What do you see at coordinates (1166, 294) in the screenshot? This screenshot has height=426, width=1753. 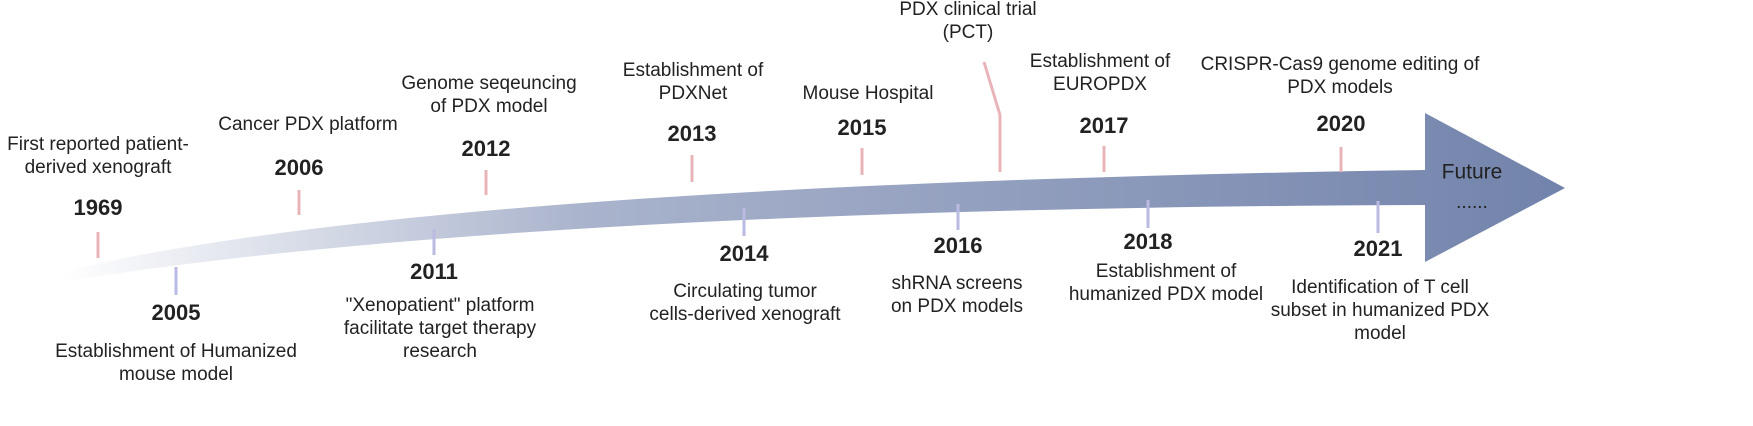 I see `event-label: humanized PDX model` at bounding box center [1166, 294].